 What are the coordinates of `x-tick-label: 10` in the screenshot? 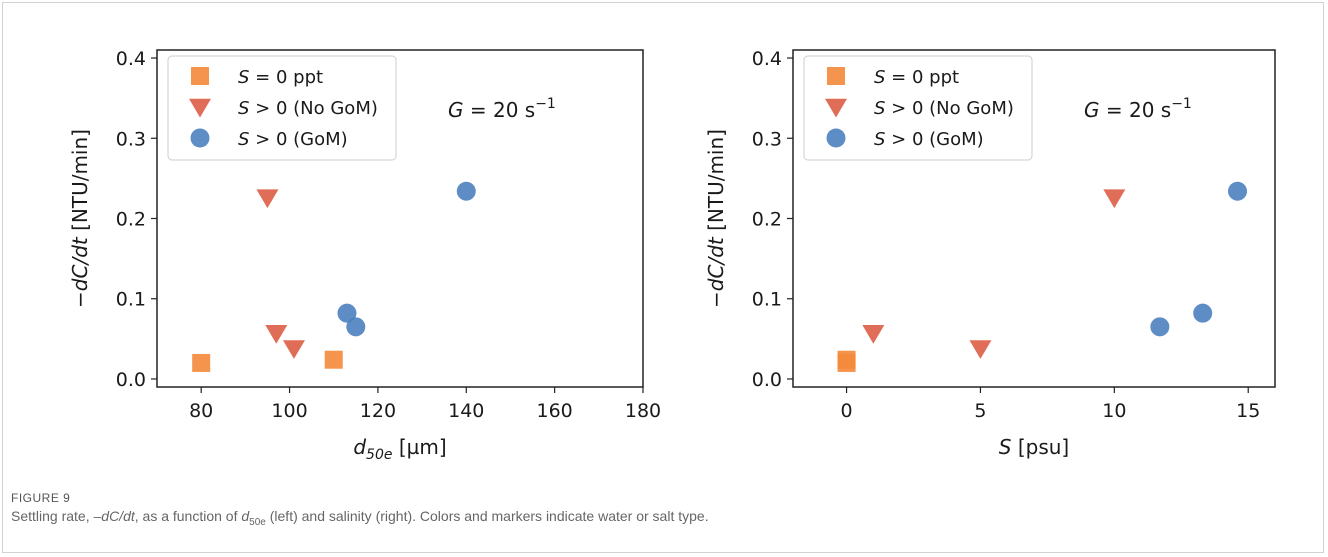 It's located at (1114, 411).